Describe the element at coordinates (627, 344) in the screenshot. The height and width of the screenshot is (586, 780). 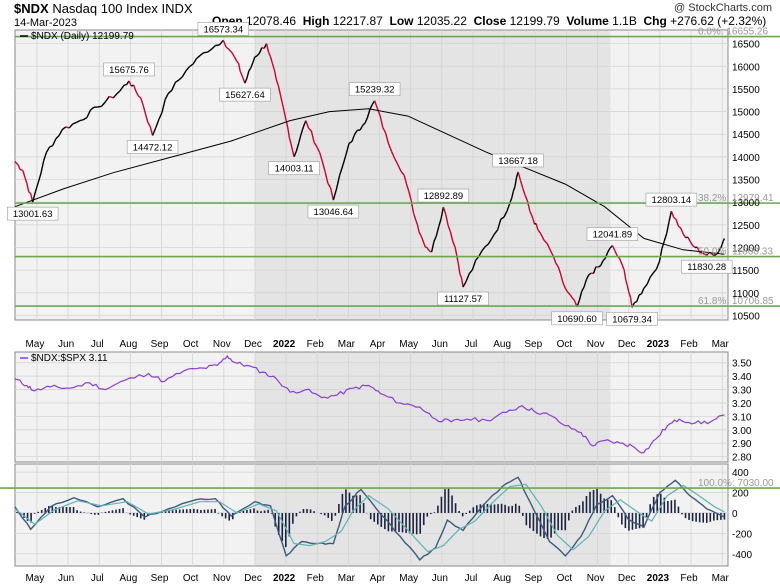
I see `x-tick-label-upper: Dec` at that location.